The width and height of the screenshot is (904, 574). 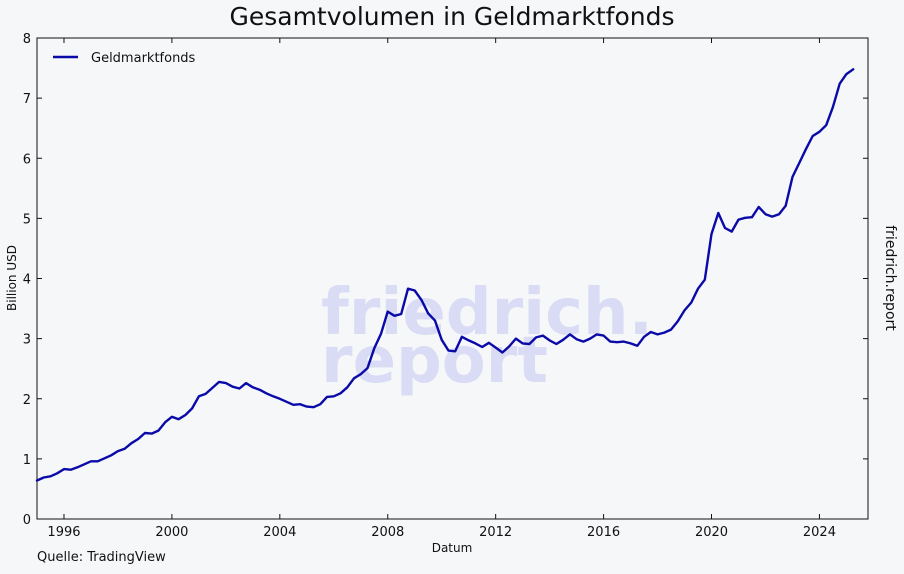 I want to click on y-tick-label: 1, so click(x=27, y=460).